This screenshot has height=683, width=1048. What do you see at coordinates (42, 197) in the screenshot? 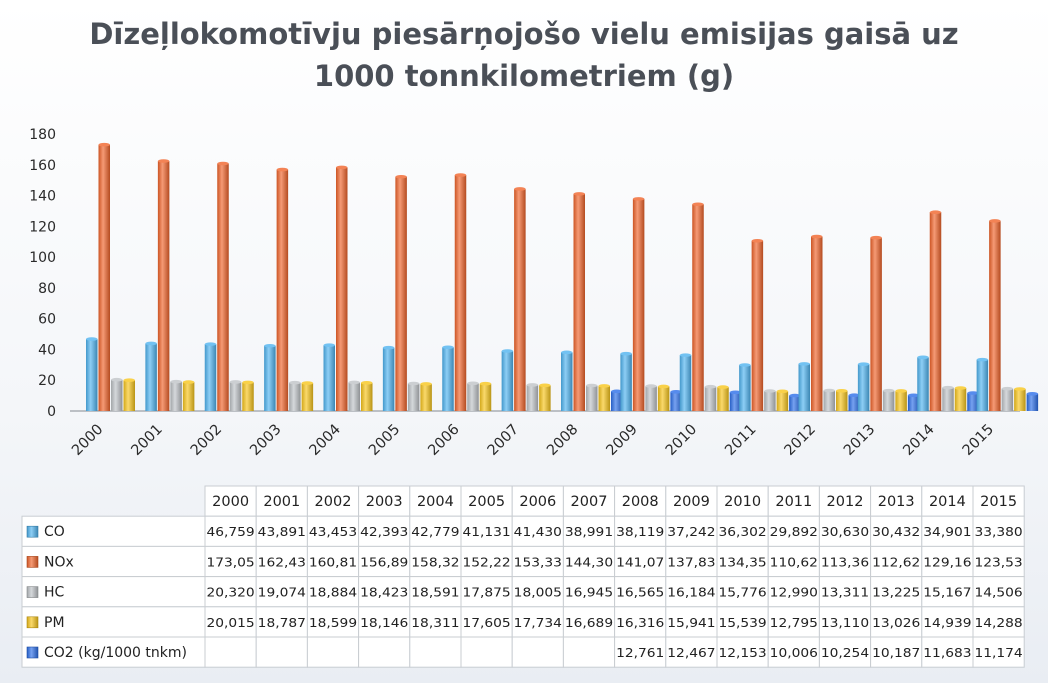
I see `y-tick-label: 140` at bounding box center [42, 197].